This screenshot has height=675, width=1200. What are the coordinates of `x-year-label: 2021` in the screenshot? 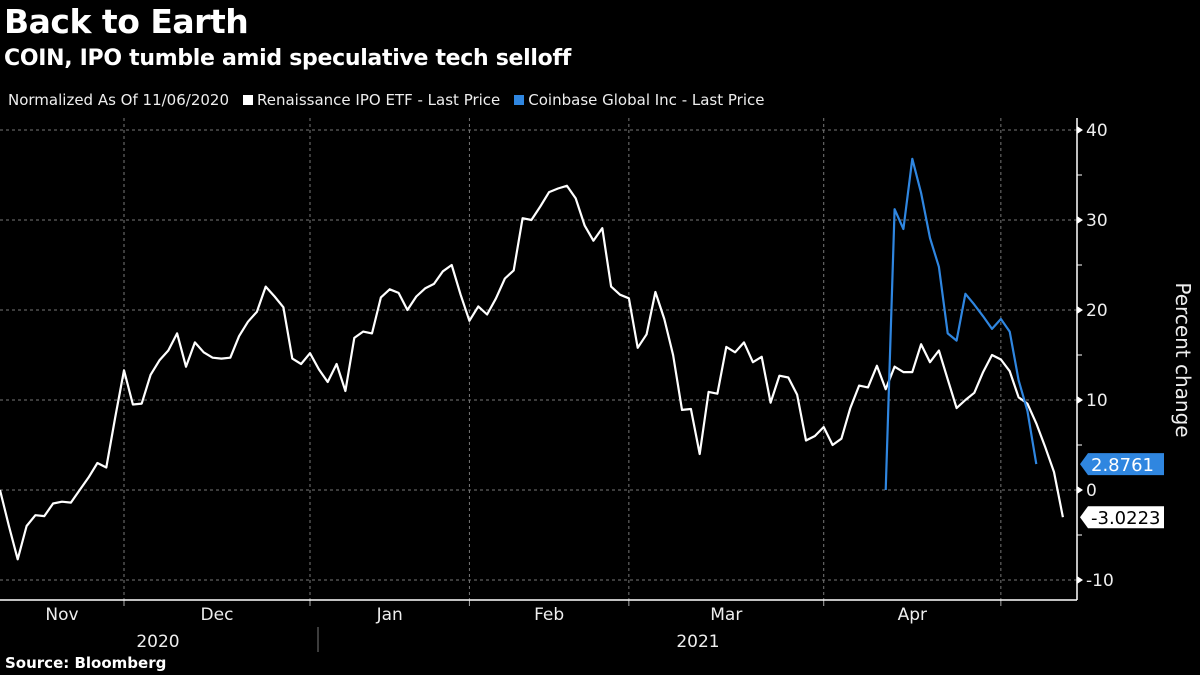 It's located at (697, 642).